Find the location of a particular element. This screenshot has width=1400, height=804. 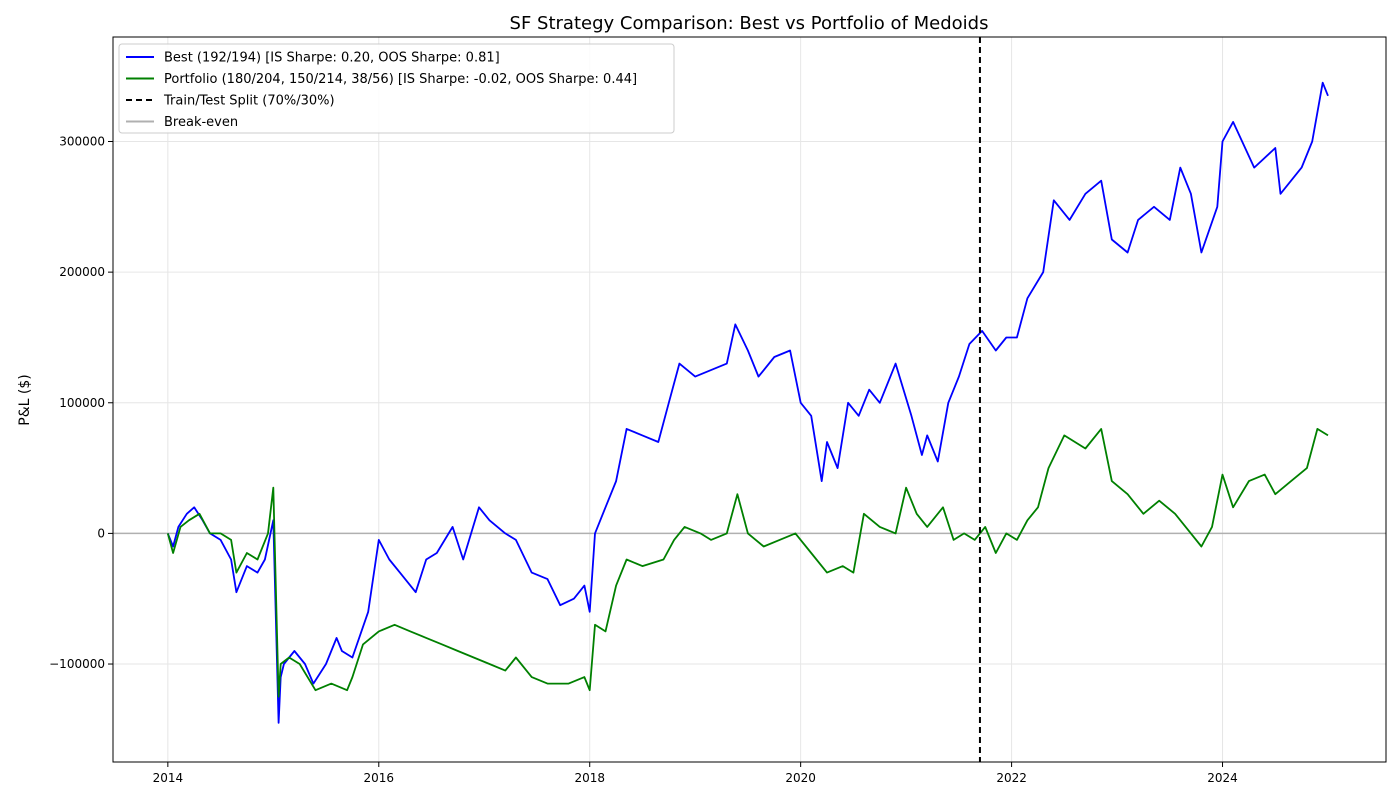

legend-entry-split: Train/Test Split (70%/30%) is located at coordinates (230, 101).